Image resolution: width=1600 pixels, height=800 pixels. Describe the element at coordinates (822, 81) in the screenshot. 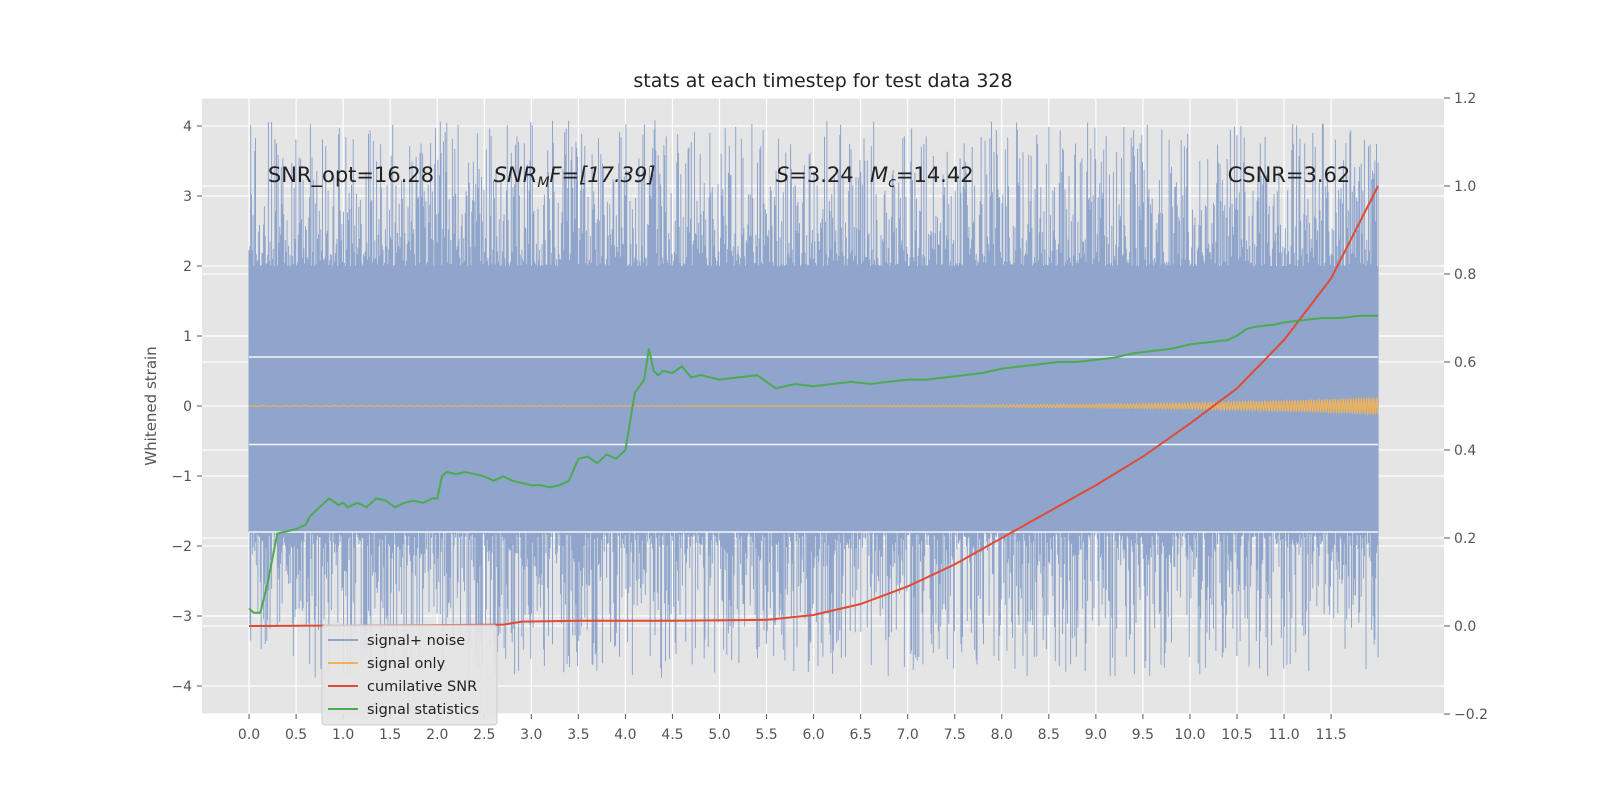

I see `chart-title: stats at each timestep for test data 328` at that location.